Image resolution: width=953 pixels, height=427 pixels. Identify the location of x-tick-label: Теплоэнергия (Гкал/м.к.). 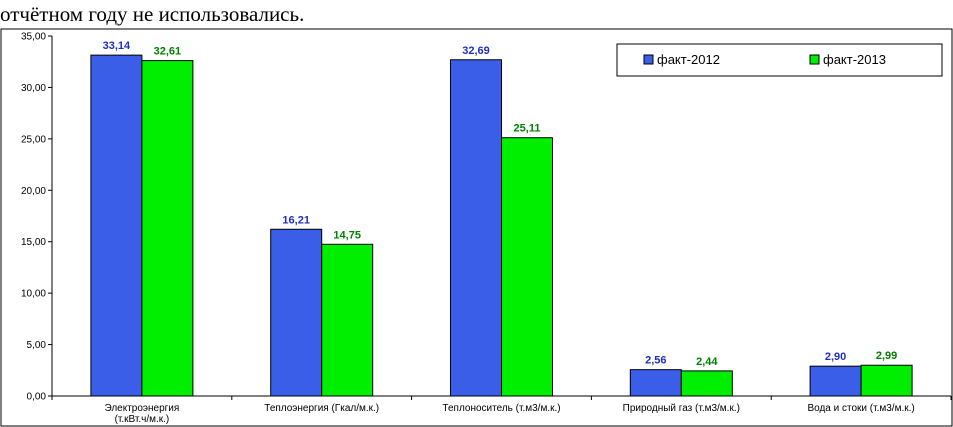
(321, 408).